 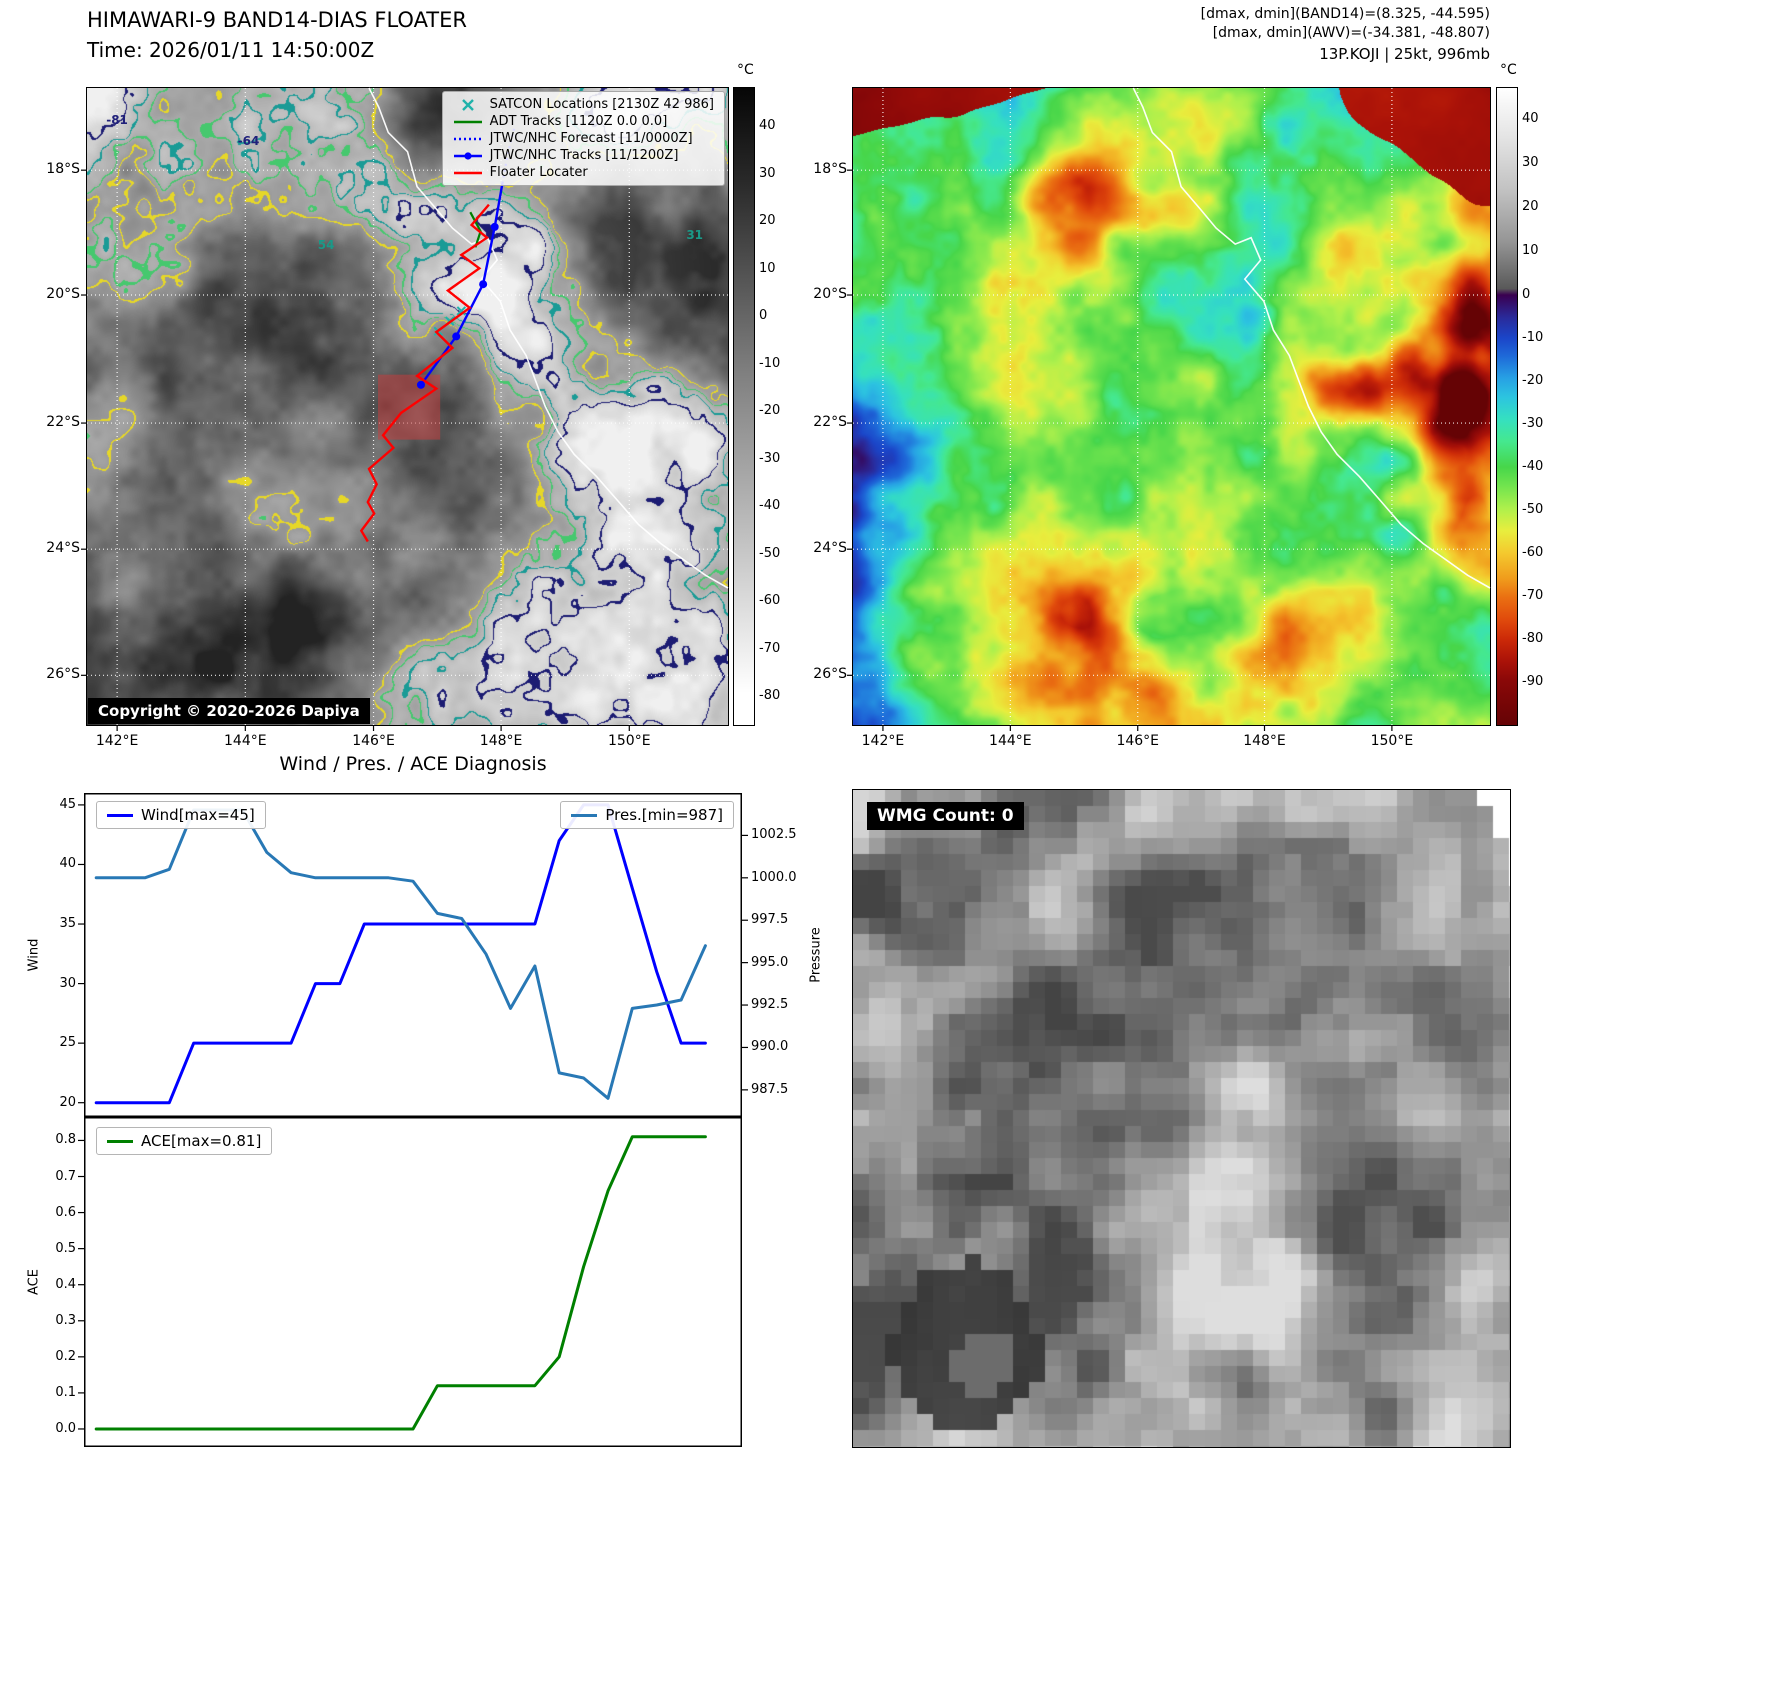 What do you see at coordinates (198, 815) in the screenshot?
I see `wind-legend-label: Wind[max=45]` at bounding box center [198, 815].